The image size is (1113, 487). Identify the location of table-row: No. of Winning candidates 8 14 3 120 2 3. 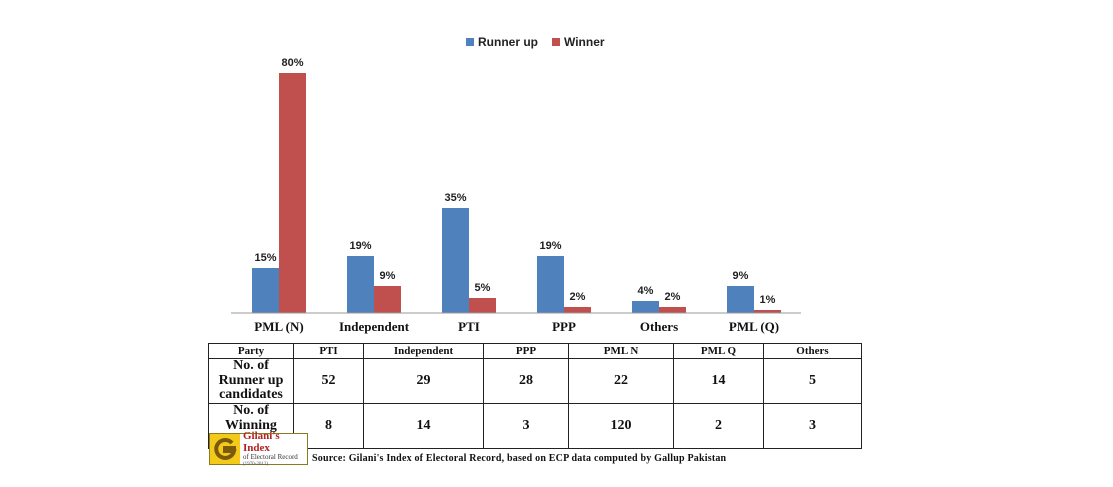
(535, 426).